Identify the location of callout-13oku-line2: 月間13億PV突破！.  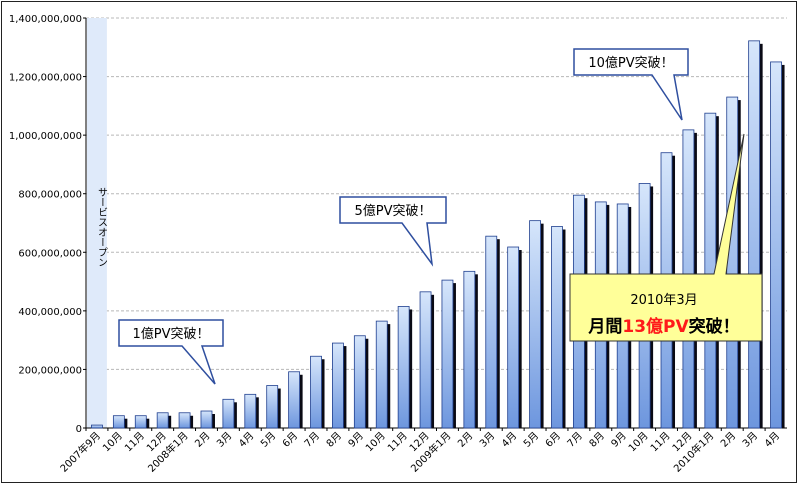
(663, 326).